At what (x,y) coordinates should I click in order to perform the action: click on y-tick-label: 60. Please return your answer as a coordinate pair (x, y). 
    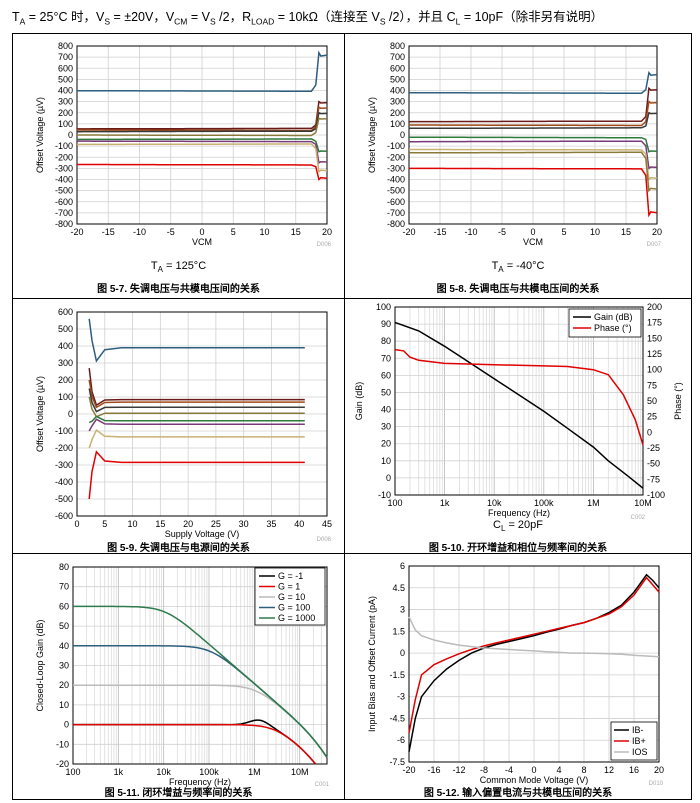
    Looking at the image, I should click on (64, 606).